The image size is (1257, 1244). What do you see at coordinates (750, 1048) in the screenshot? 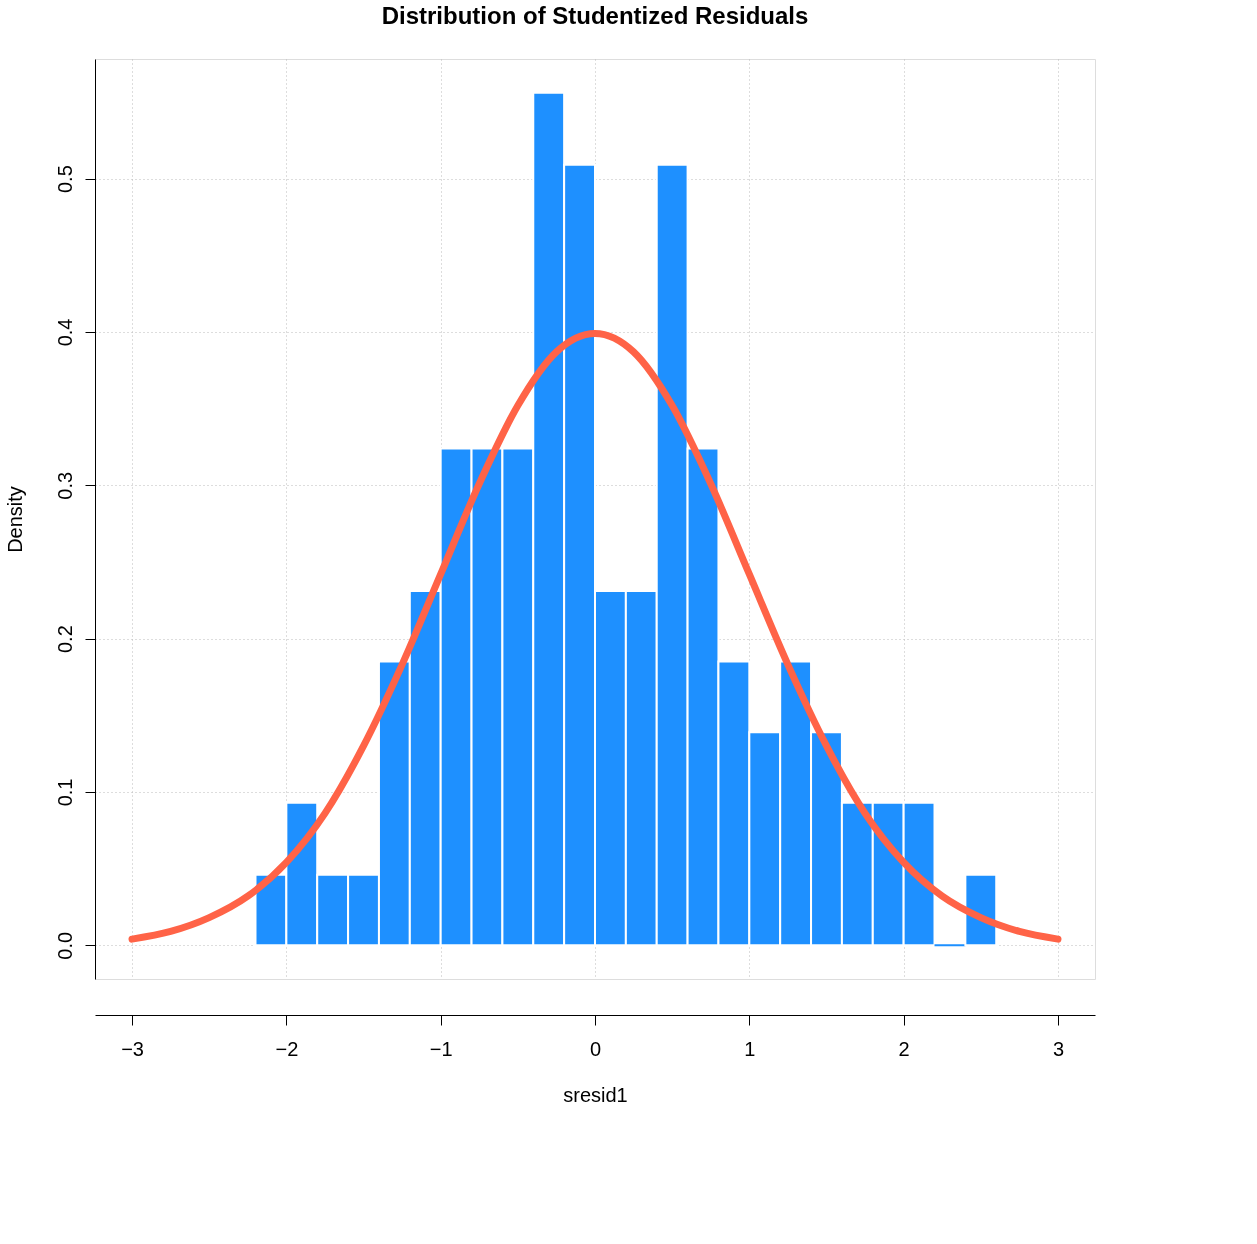
I see `x-tick-label: 1` at bounding box center [750, 1048].